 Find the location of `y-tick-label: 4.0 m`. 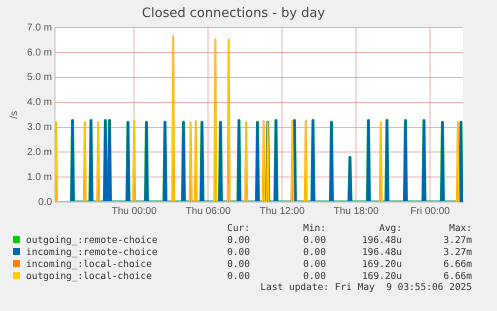

y-tick-label: 4.0 m is located at coordinates (39, 102).